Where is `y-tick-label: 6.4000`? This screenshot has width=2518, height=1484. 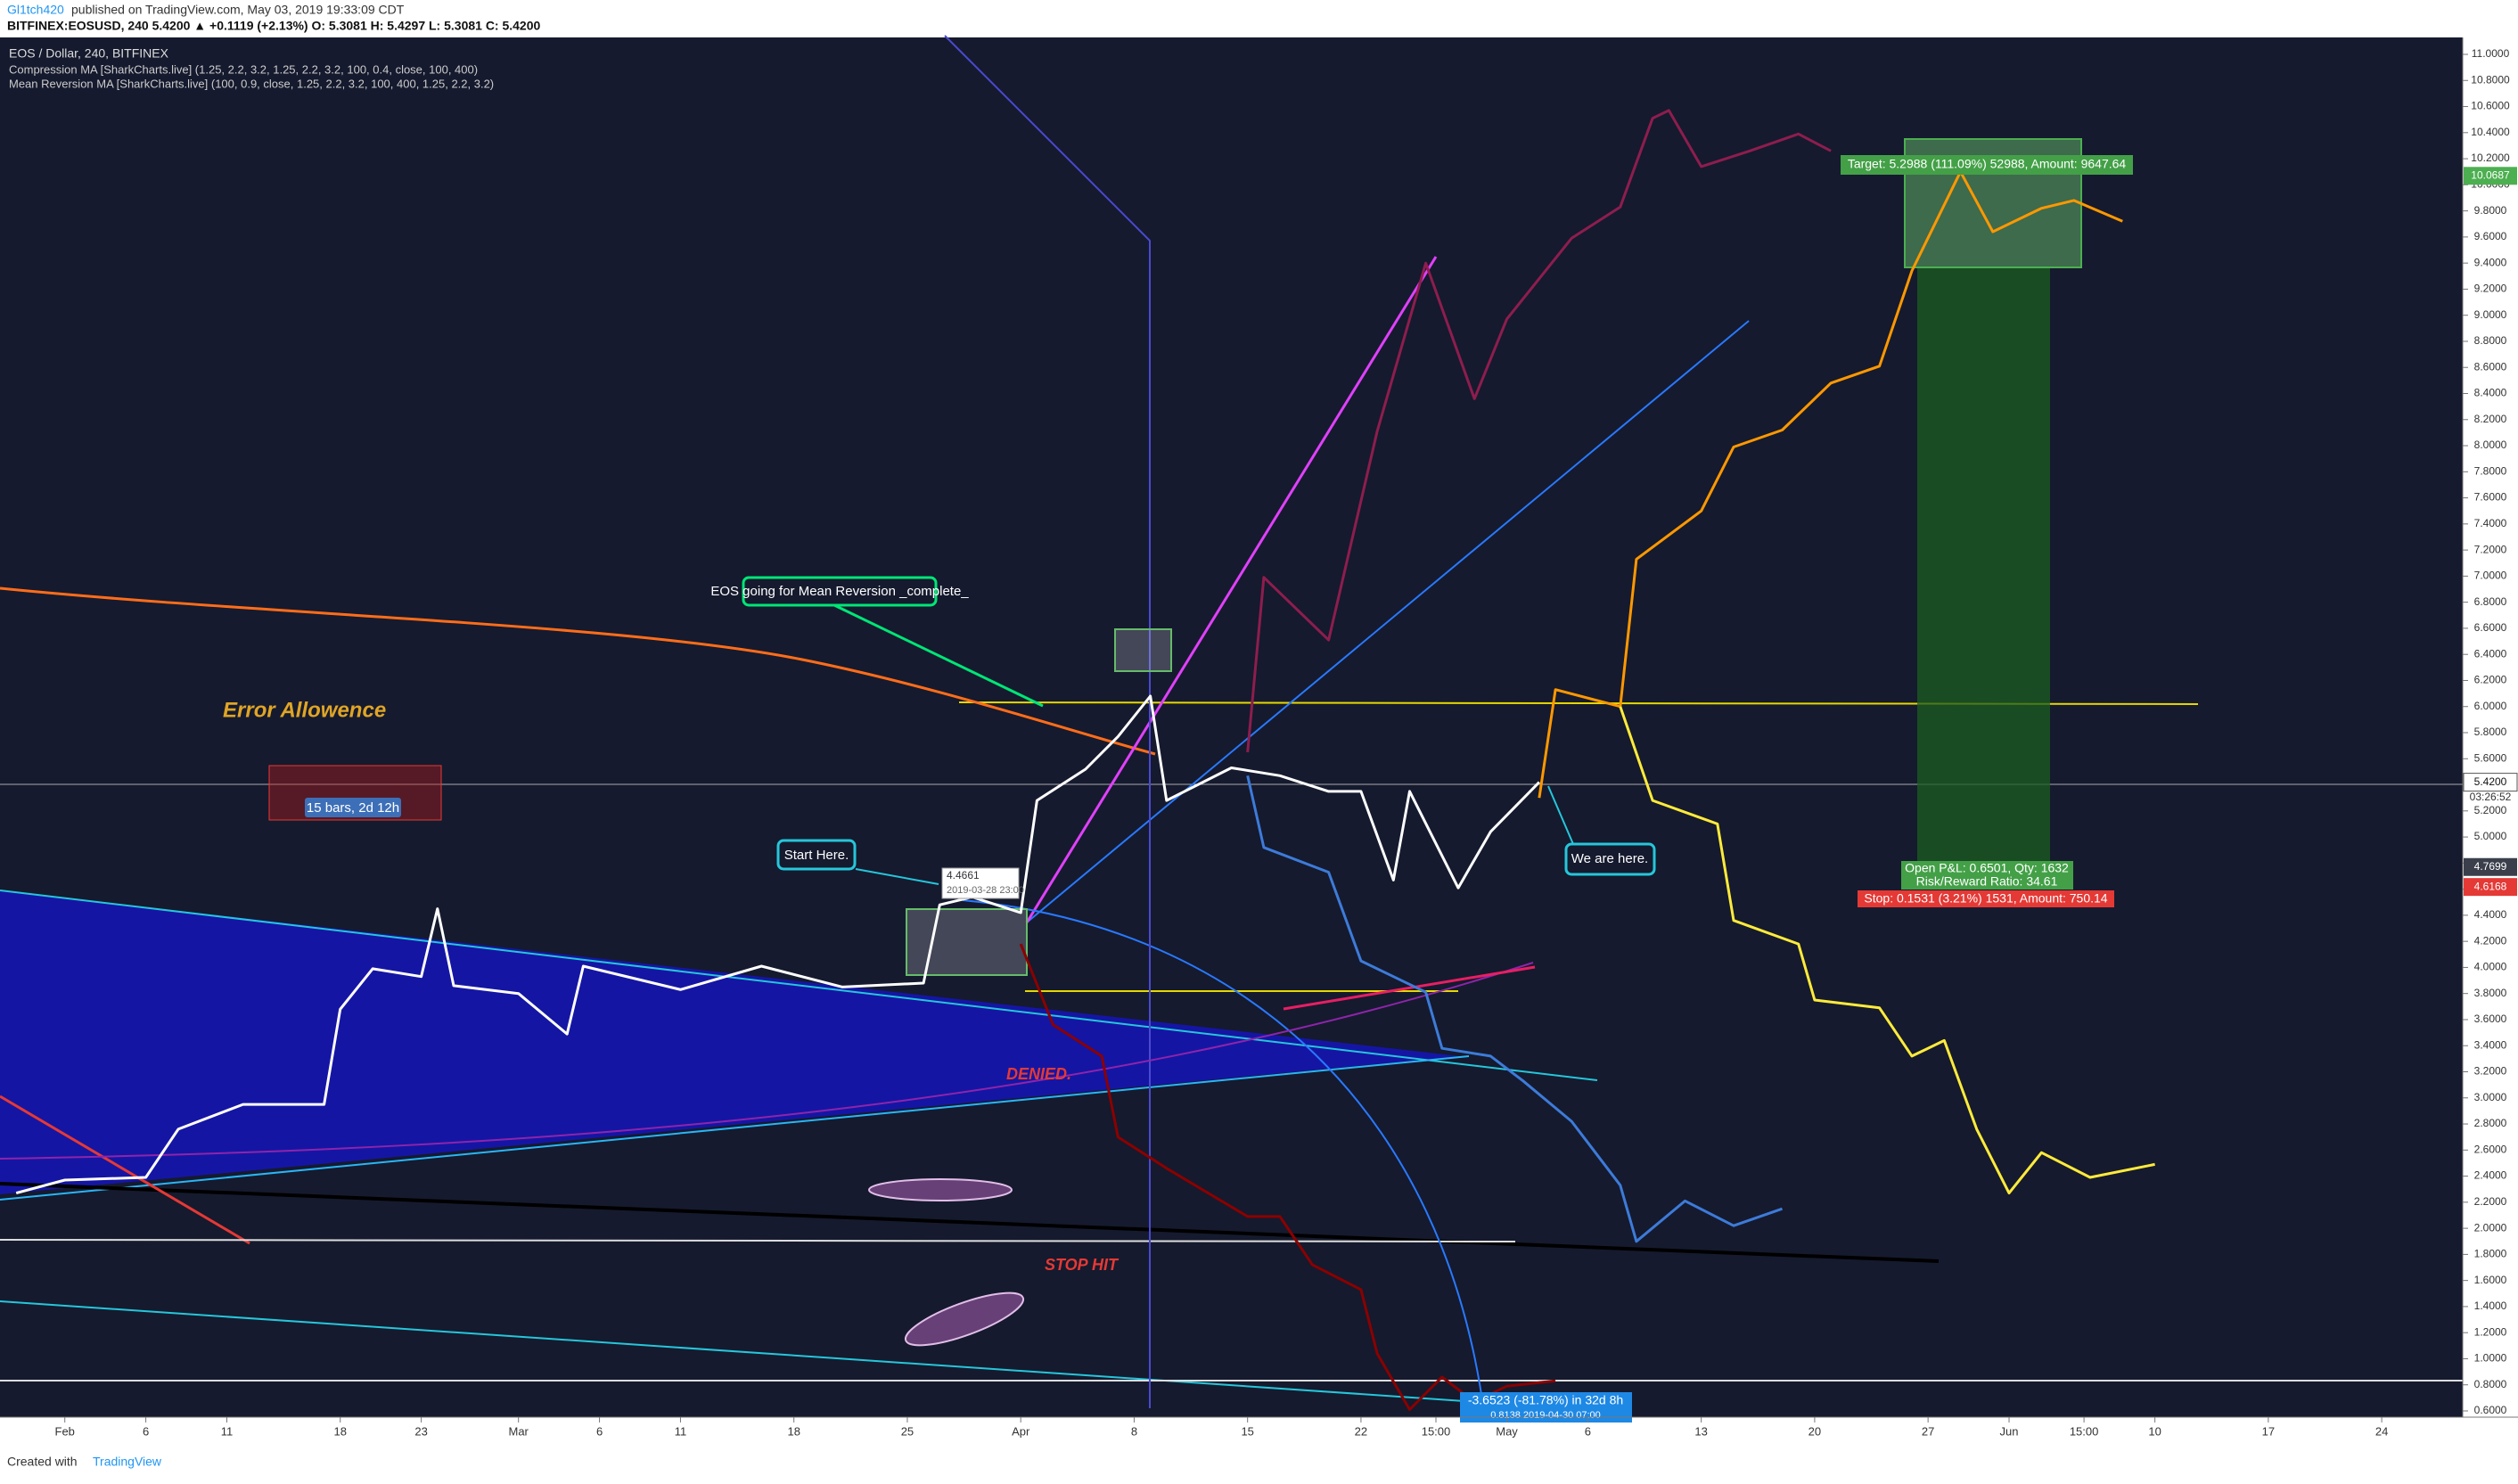 y-tick-label: 6.4000 is located at coordinates (2490, 653).